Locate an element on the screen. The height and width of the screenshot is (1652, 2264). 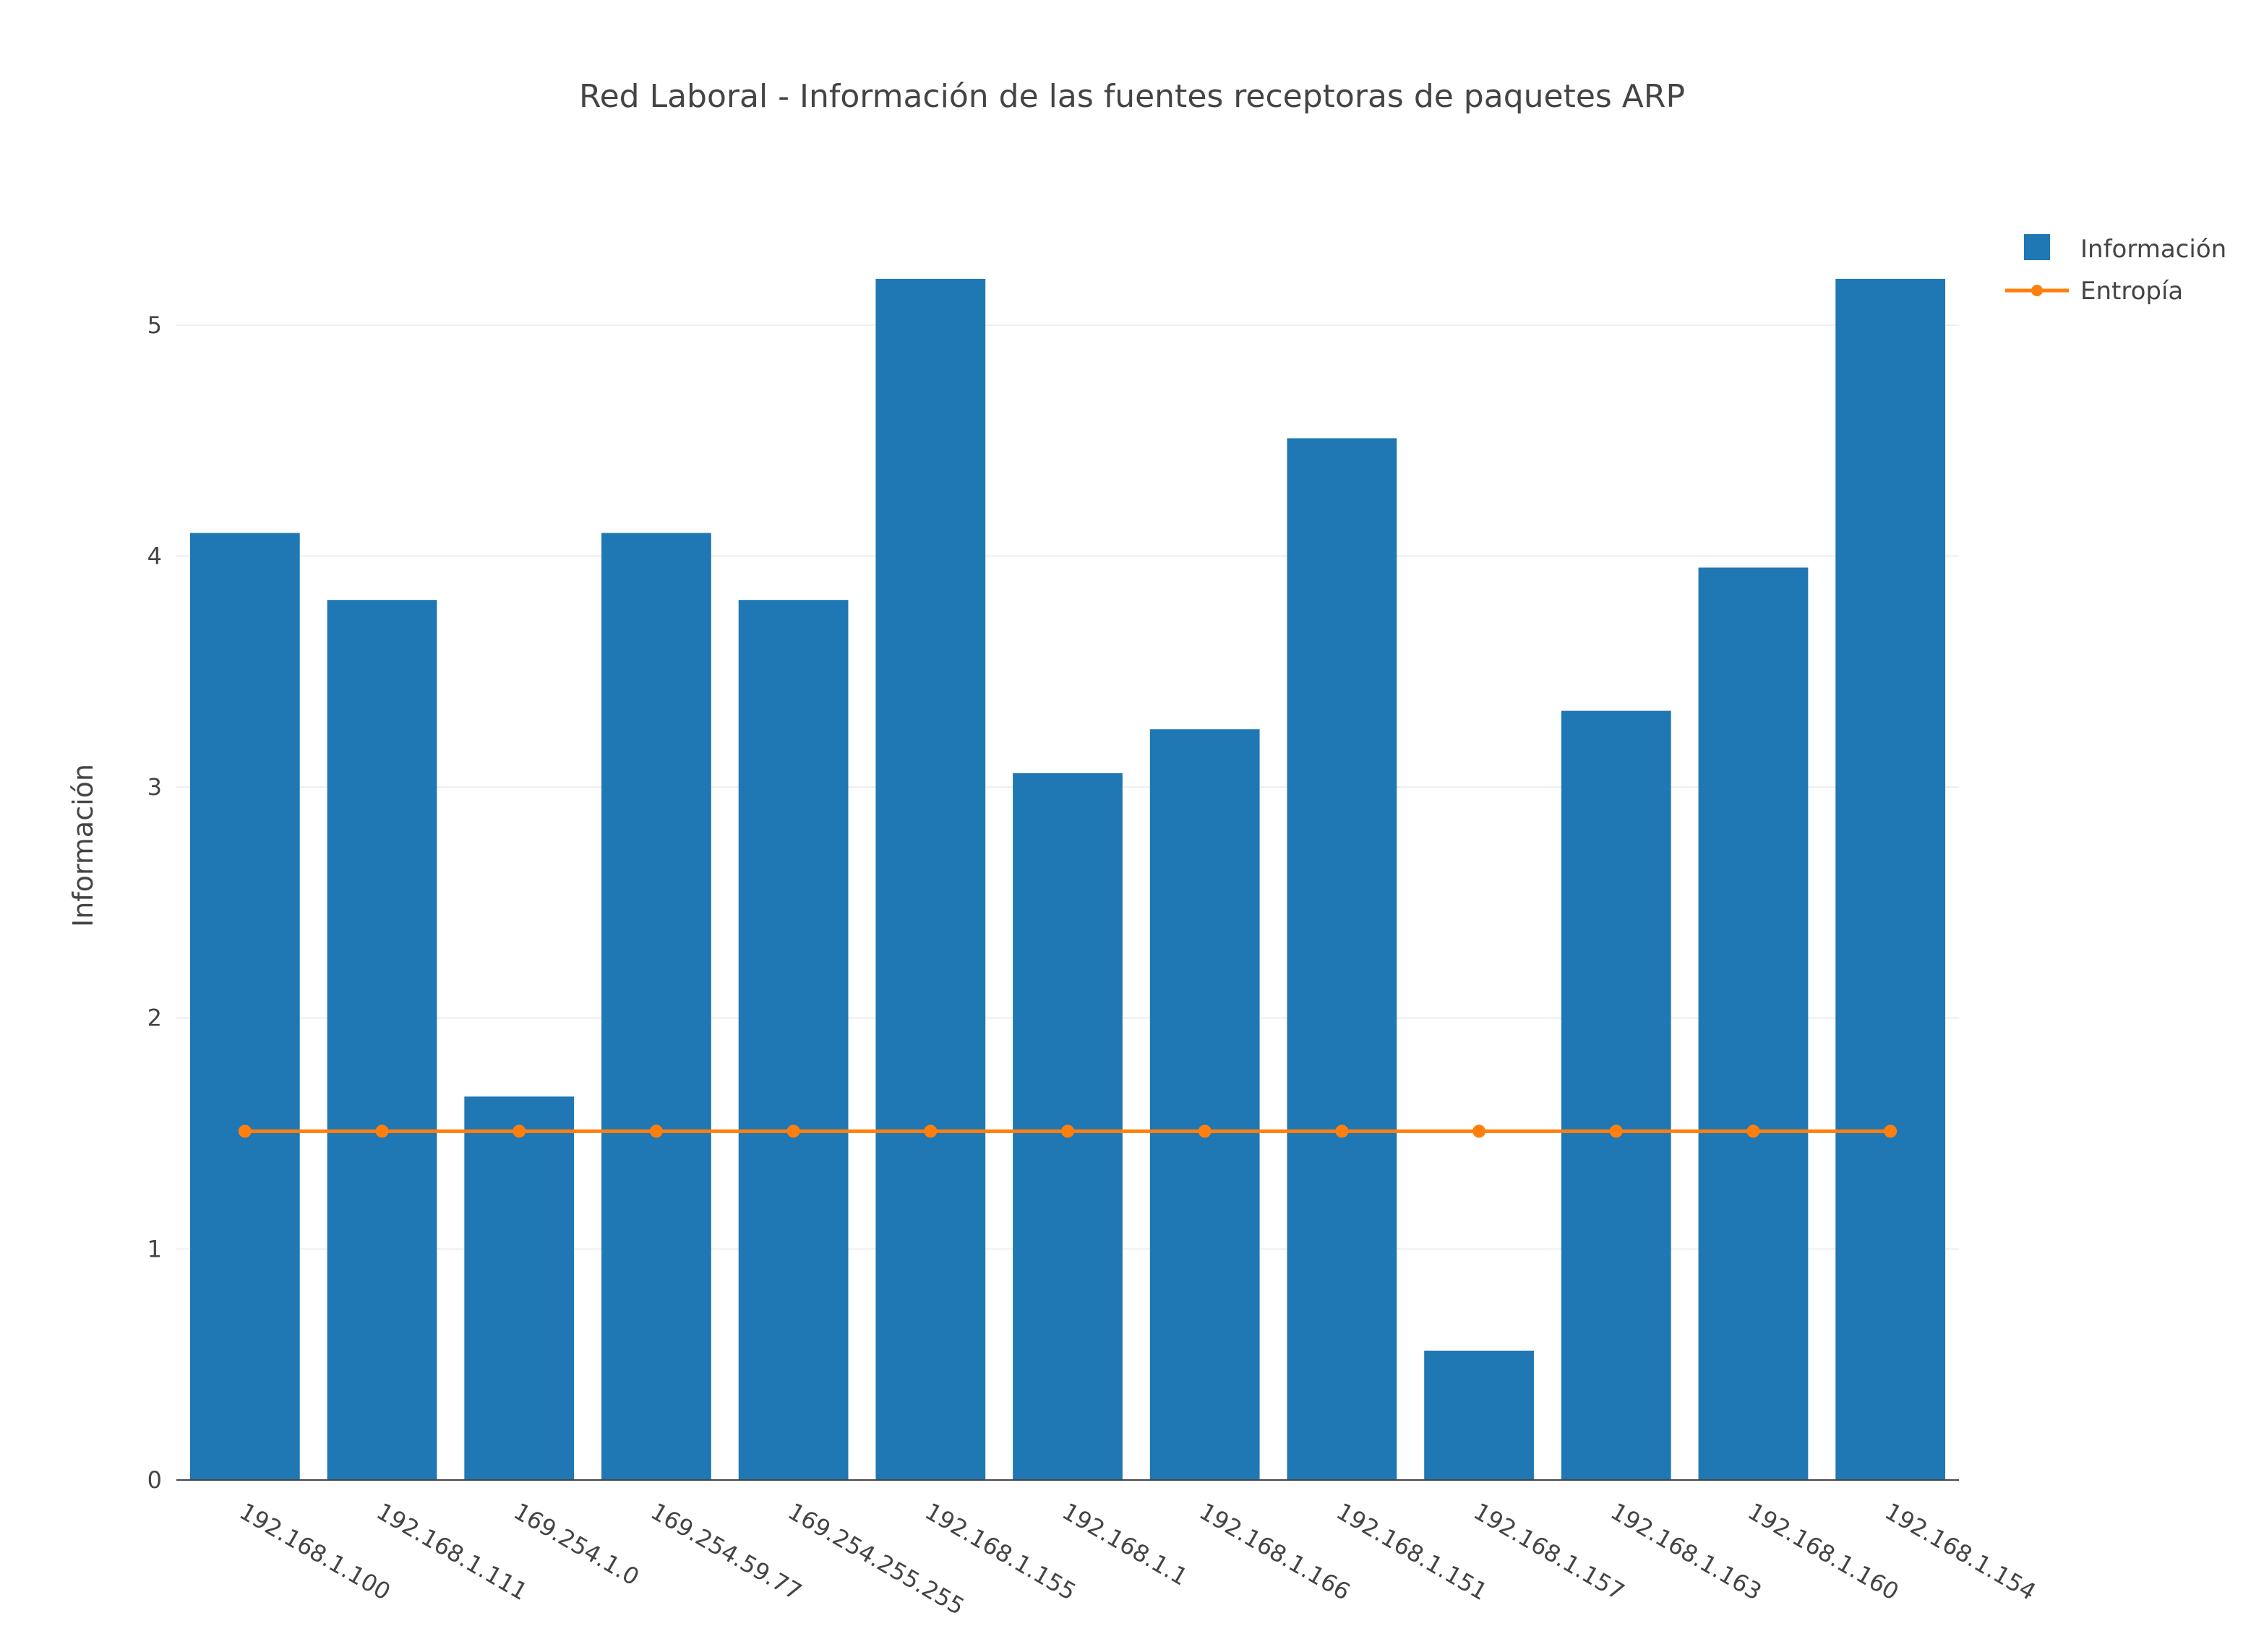
y-tick-label: 4 is located at coordinates (154, 555).